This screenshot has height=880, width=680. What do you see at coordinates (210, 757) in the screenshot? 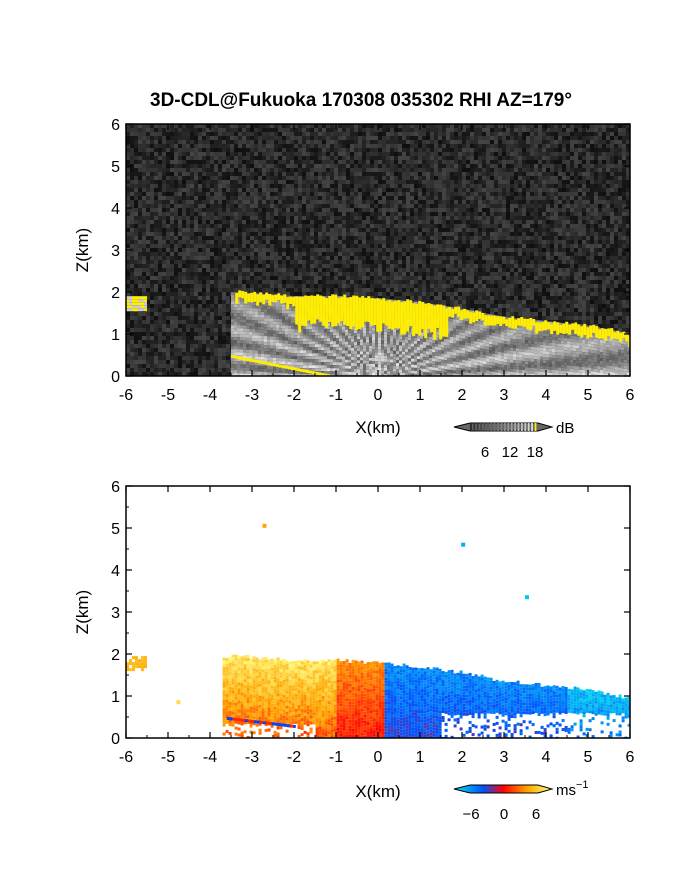
I see `velocity-x-tick-label: -4` at bounding box center [210, 757].